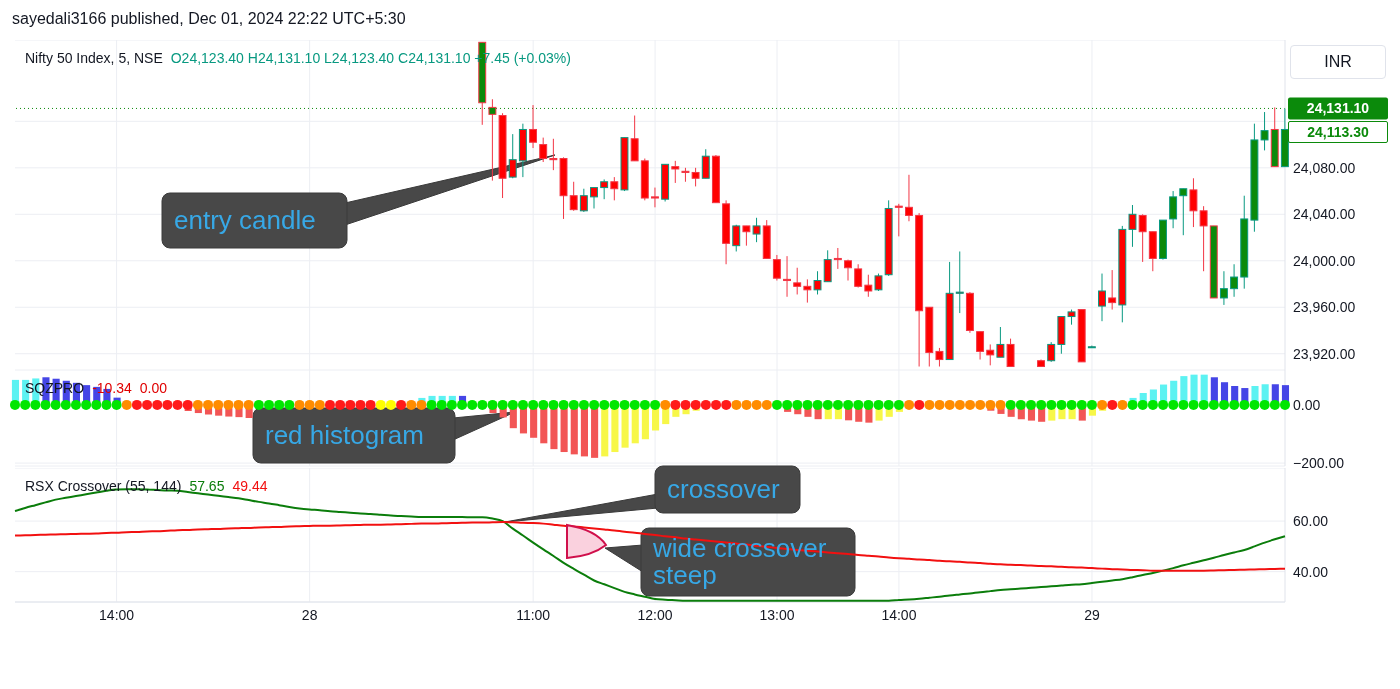 The image size is (1400, 689). I want to click on ref-line-label: 24,131.10, so click(1338, 108).